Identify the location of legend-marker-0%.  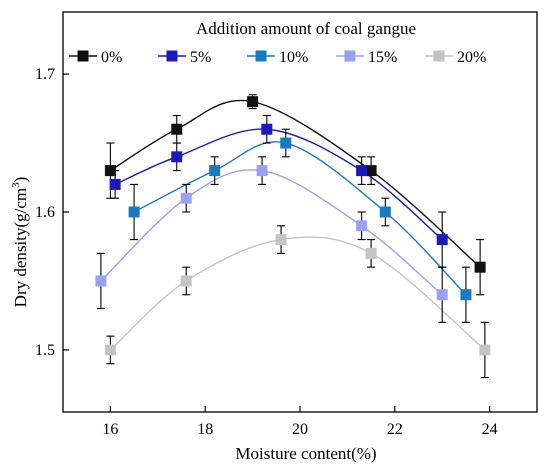
(83, 56).